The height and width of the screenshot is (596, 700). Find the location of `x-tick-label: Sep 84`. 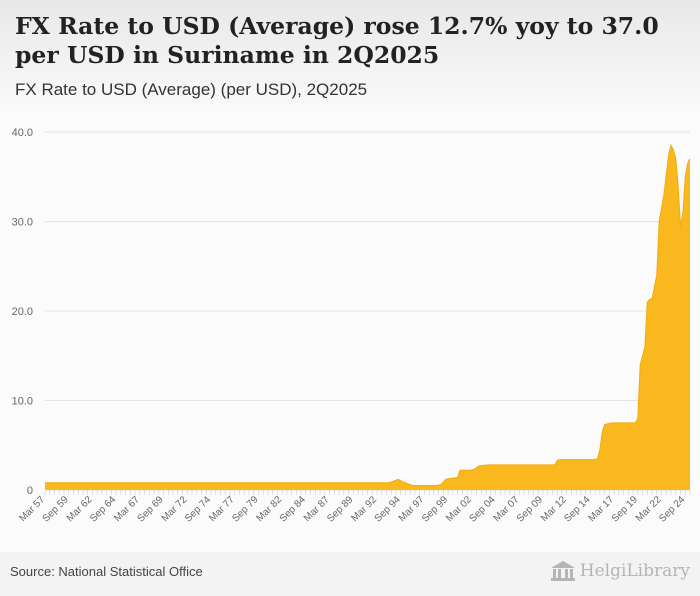

x-tick-label: Sep 84 is located at coordinates (293, 509).